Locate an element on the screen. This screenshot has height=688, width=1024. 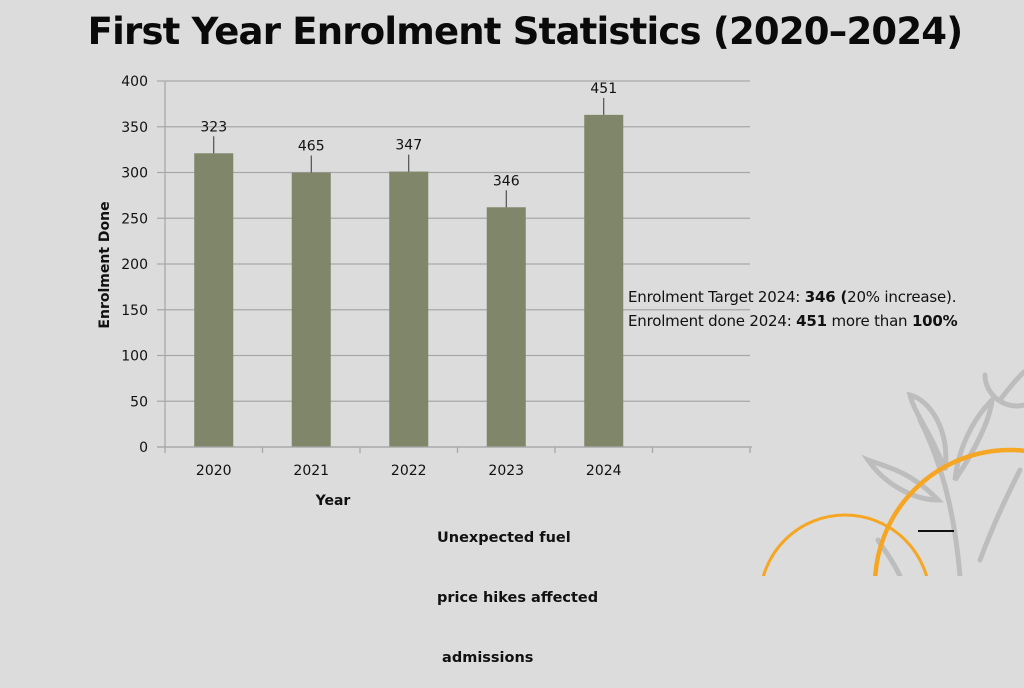
x-tick-label: 2020 is located at coordinates (214, 471).